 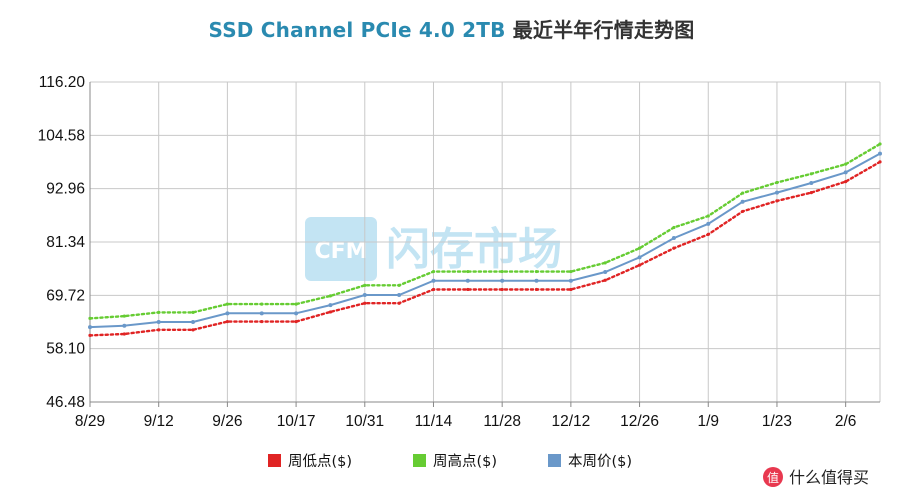 What do you see at coordinates (159, 421) in the screenshot?
I see `x-tick-label: 9/12` at bounding box center [159, 421].